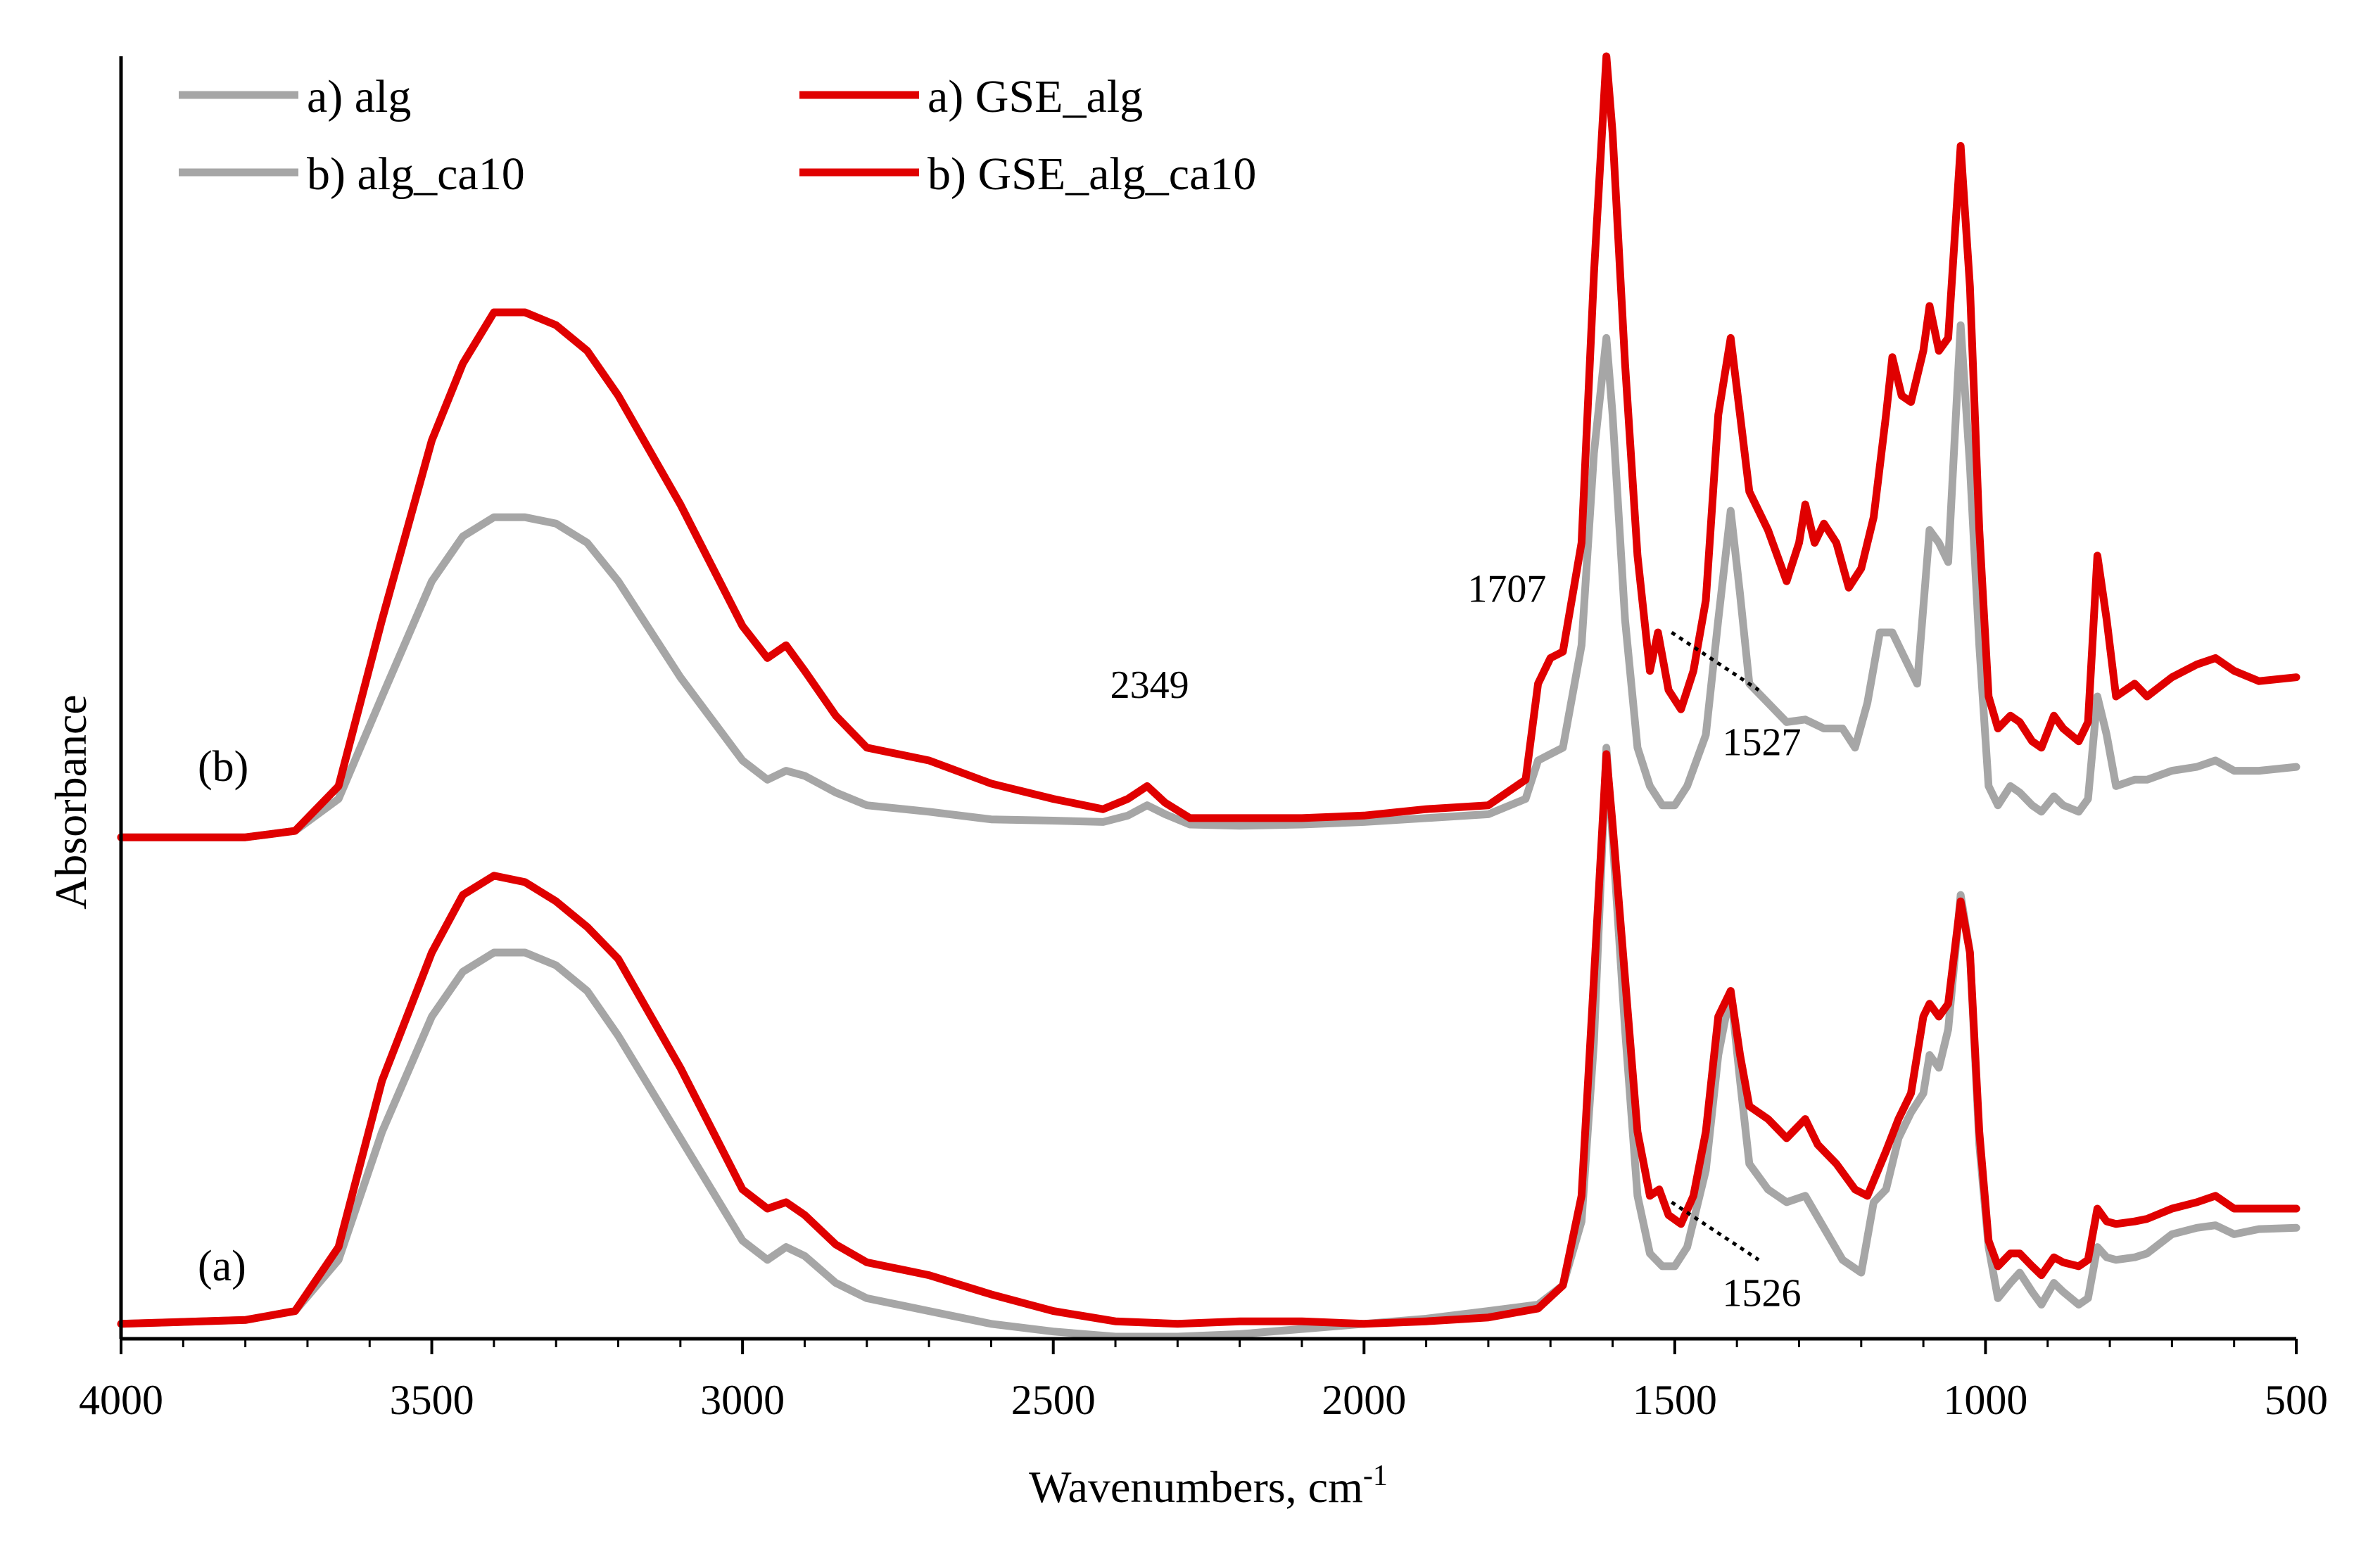 Image resolution: width=2380 pixels, height=1566 pixels. I want to click on x-tick-labels: 4000 3500 3000 2500 2000 1500 1000 500, so click(1203, 1400).